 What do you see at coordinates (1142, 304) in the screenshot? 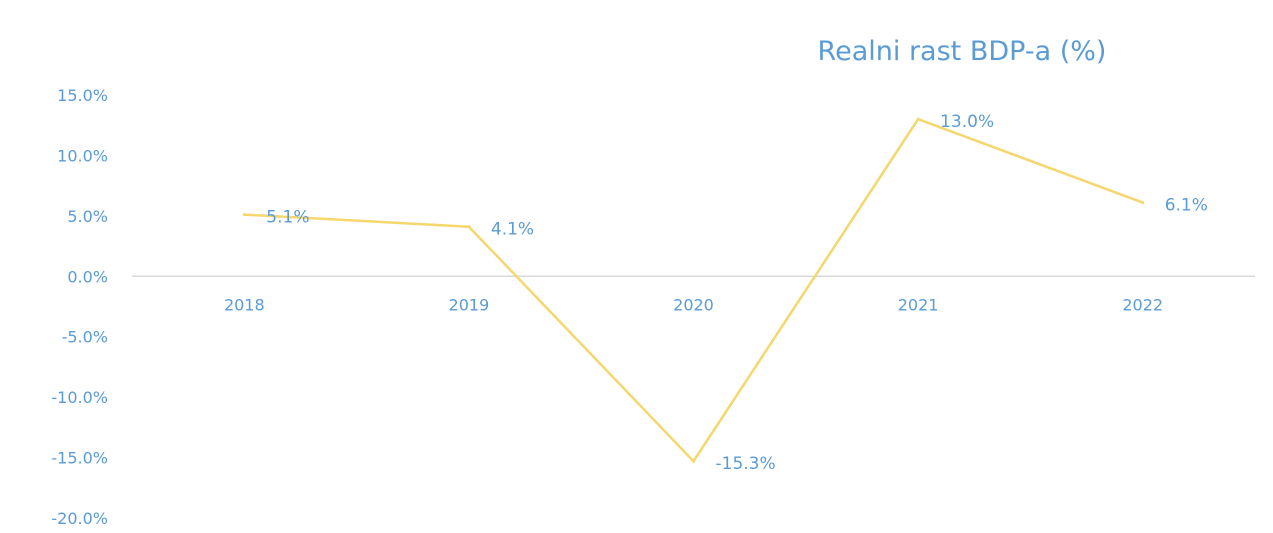
I see `x-tick-label: 2022` at bounding box center [1142, 304].